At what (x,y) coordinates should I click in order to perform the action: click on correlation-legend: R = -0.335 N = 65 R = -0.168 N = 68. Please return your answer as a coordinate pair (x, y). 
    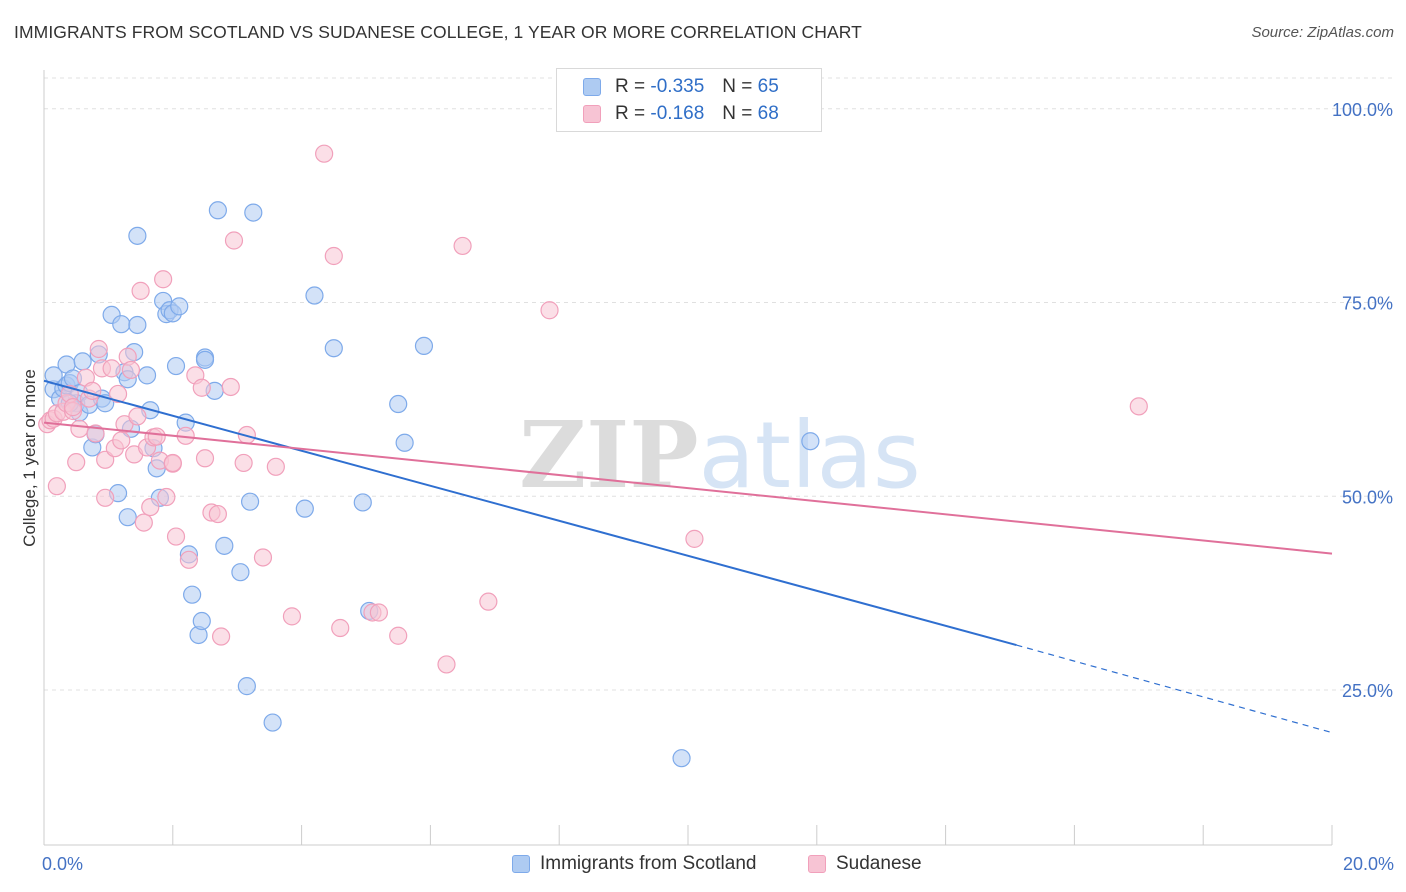
    Looking at the image, I should click on (689, 100).